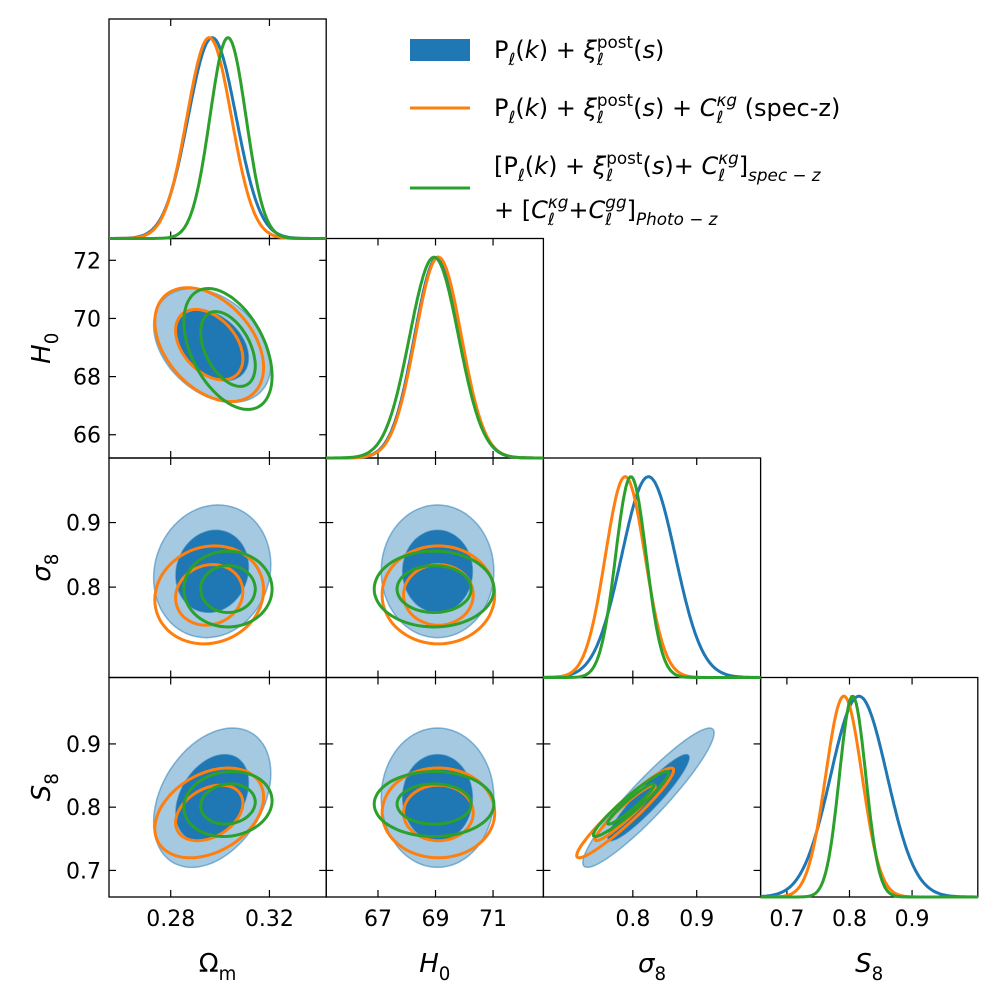 The height and width of the screenshot is (997, 997). What do you see at coordinates (209, 964) in the screenshot?
I see `text-segment: Ω` at bounding box center [209, 964].